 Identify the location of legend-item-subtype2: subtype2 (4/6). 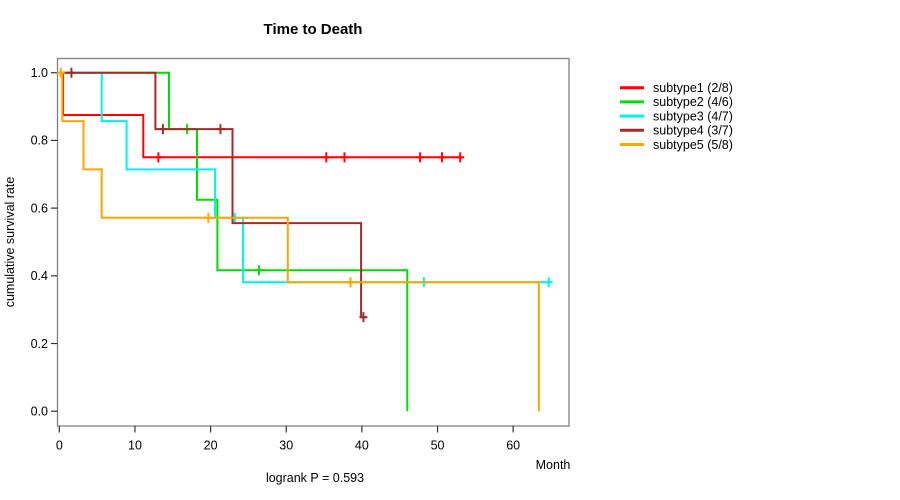
(676, 102).